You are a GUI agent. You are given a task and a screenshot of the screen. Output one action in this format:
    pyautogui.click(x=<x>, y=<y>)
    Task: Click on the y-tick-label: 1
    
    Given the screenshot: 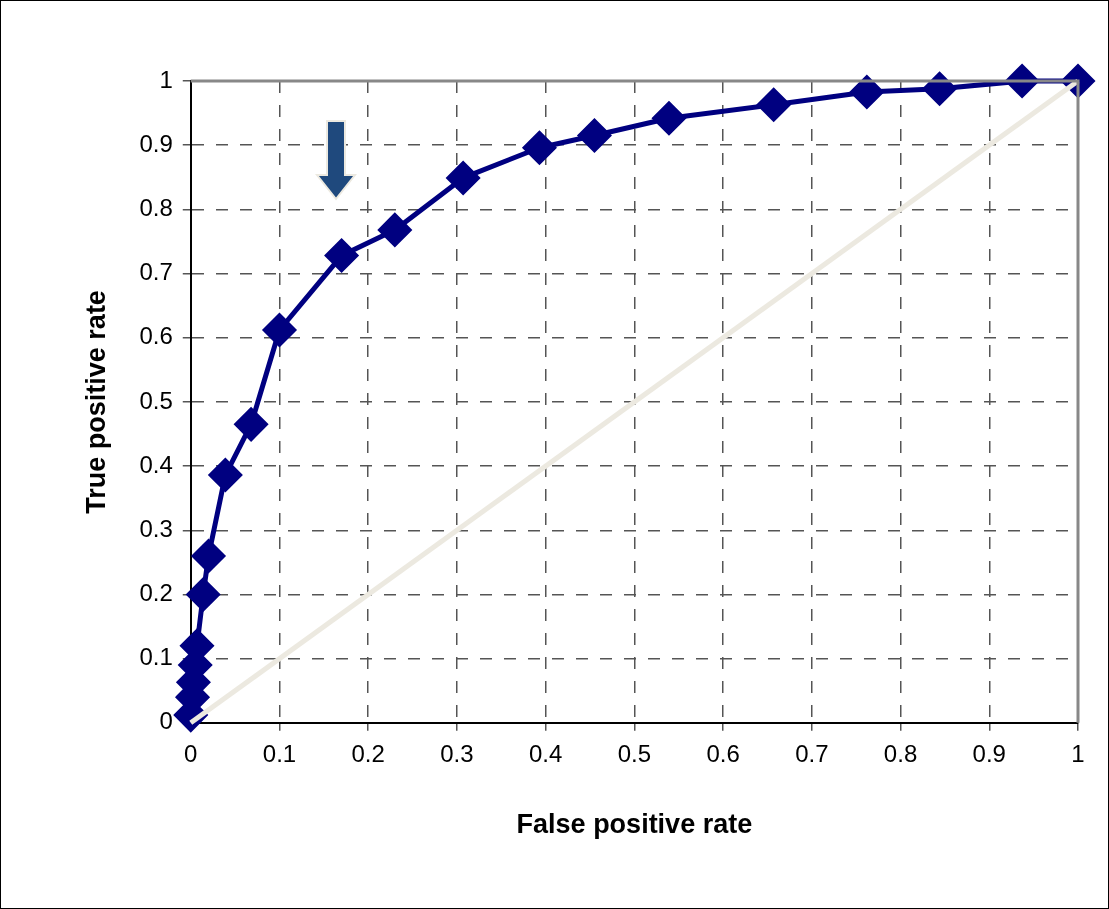 What is the action you would take?
    pyautogui.click(x=166, y=79)
    